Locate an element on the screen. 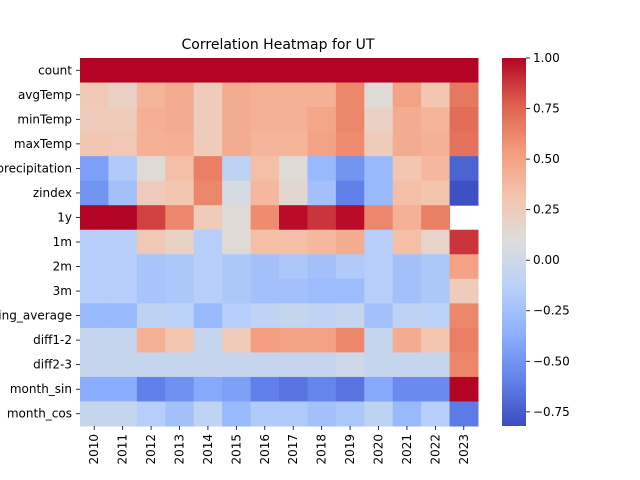 This screenshot has height=480, width=640. colorbar-tick-label: −0.50 is located at coordinates (551, 361).